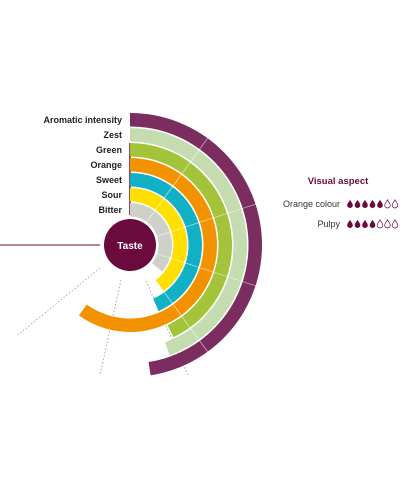 This screenshot has width=400, height=480. I want to click on taste-axis-label: Bitter, so click(110, 210).